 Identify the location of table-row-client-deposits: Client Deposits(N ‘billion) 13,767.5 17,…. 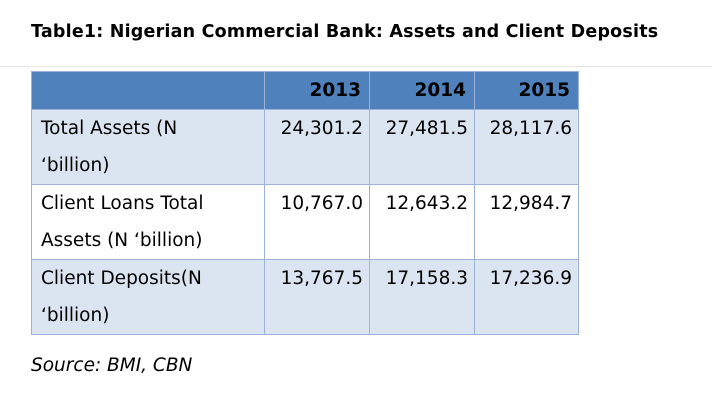
(305, 297).